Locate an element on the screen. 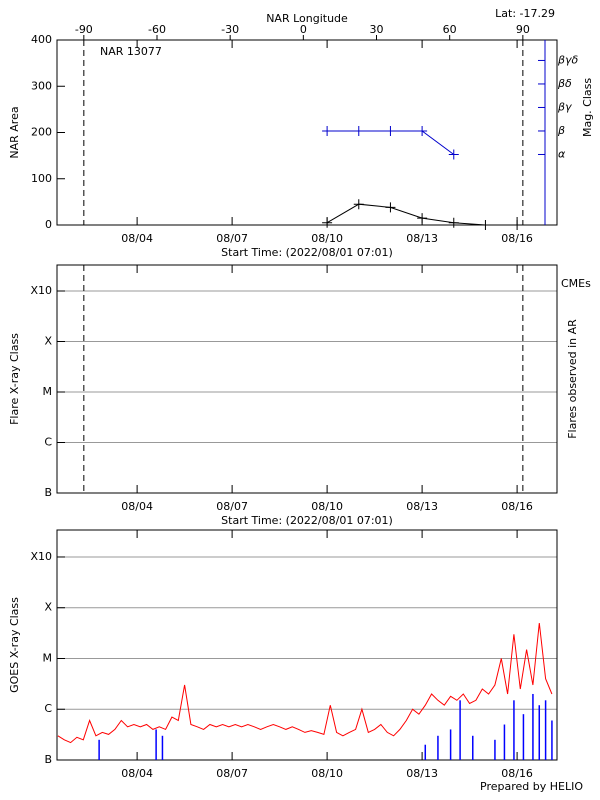 The image size is (600, 800). y-axis-title: NAR Area is located at coordinates (14, 132).